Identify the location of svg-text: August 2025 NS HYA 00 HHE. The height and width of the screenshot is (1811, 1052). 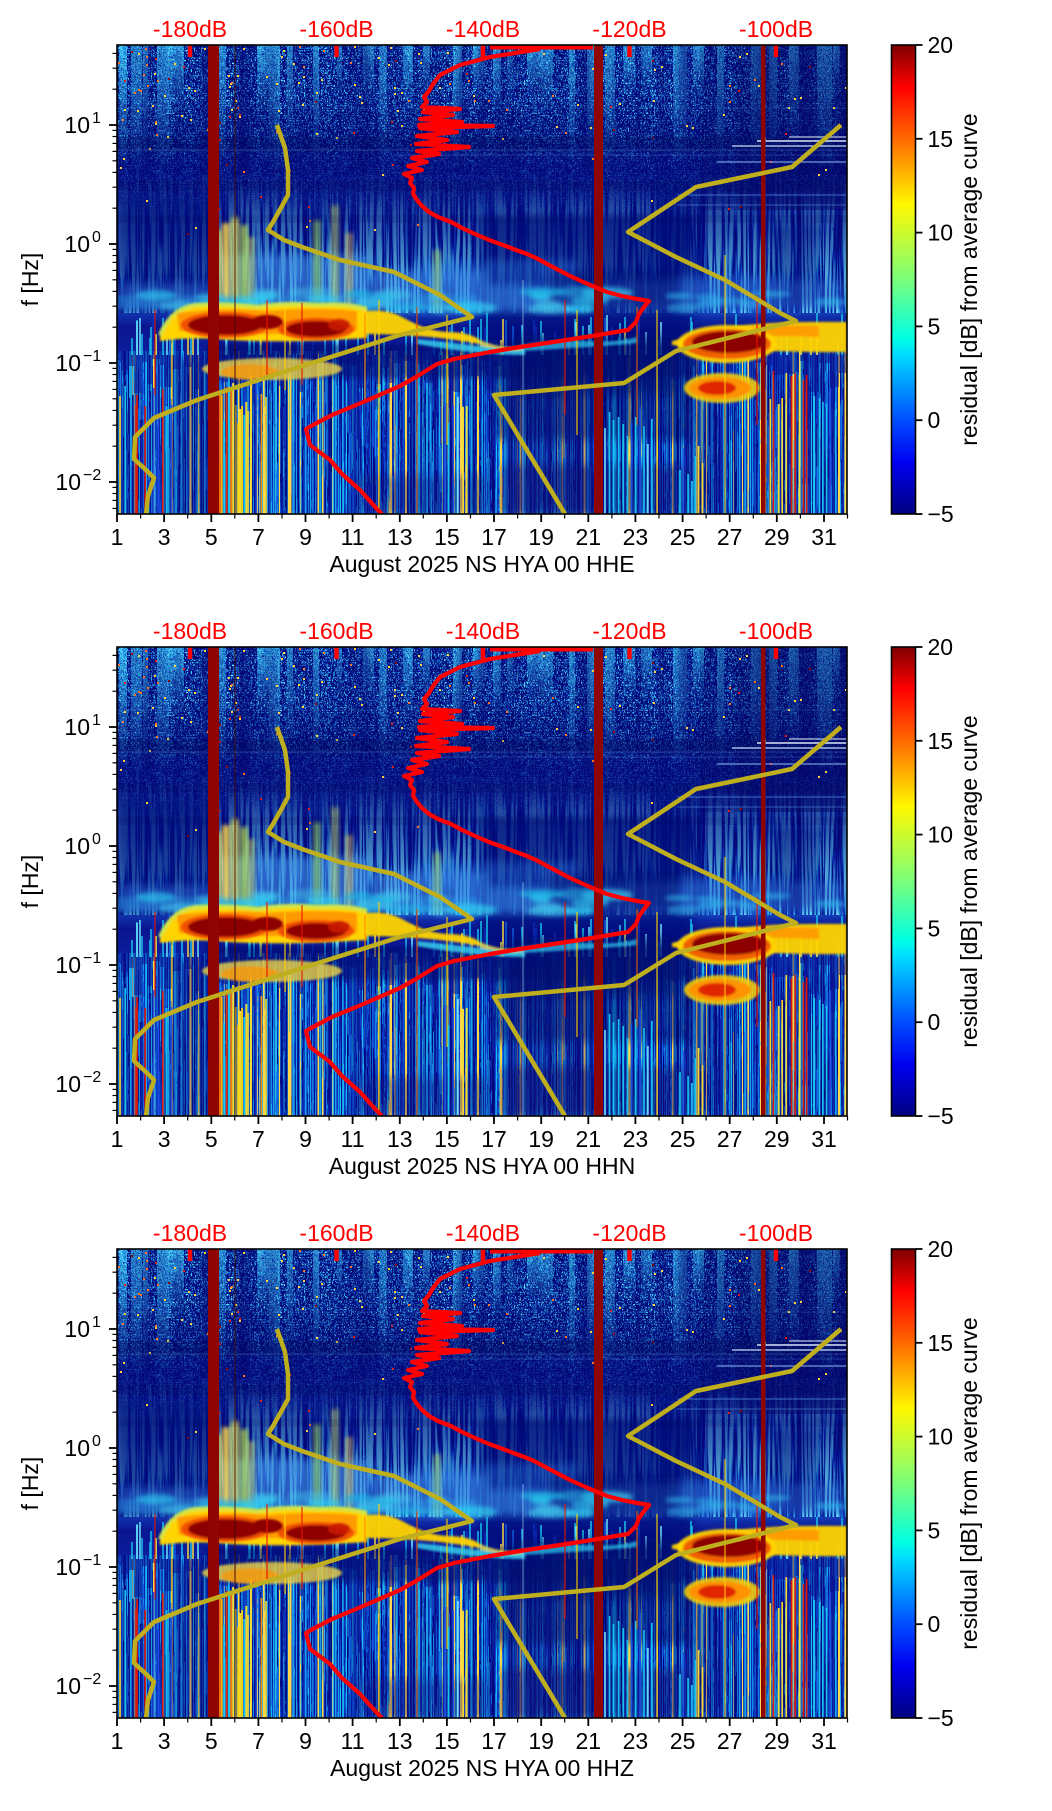
(481, 564).